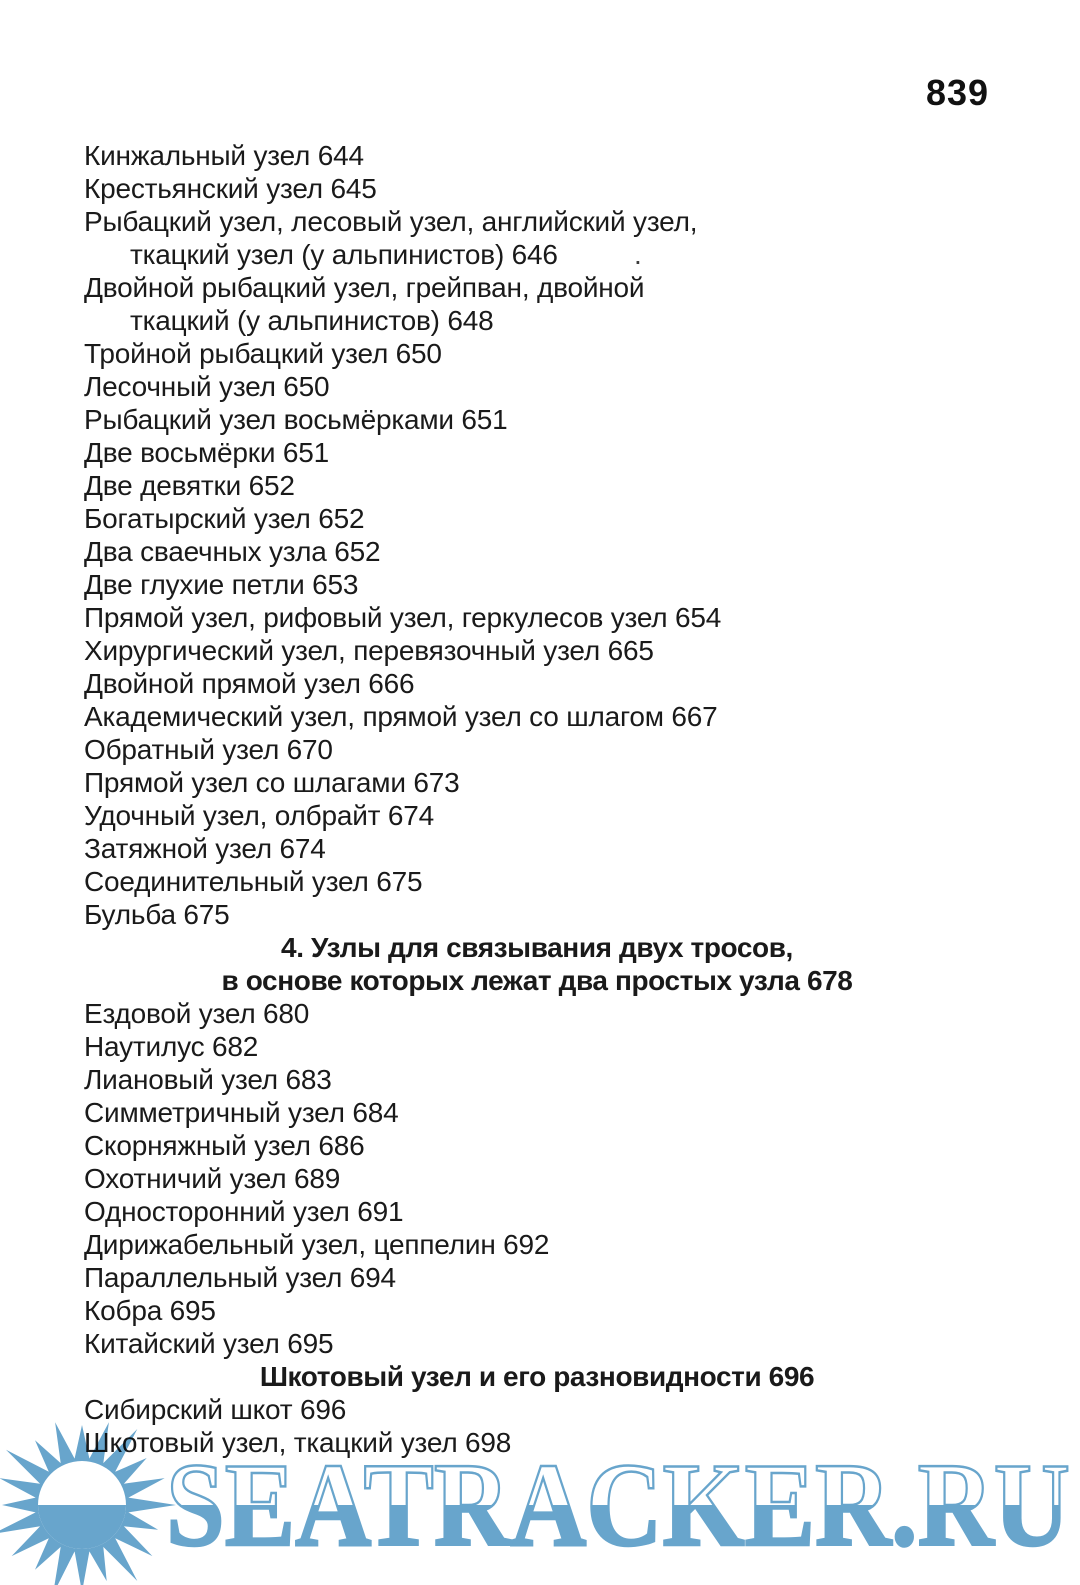  Describe the element at coordinates (157, 914) in the screenshot. I see `toc-entry: Бульба 675` at that location.